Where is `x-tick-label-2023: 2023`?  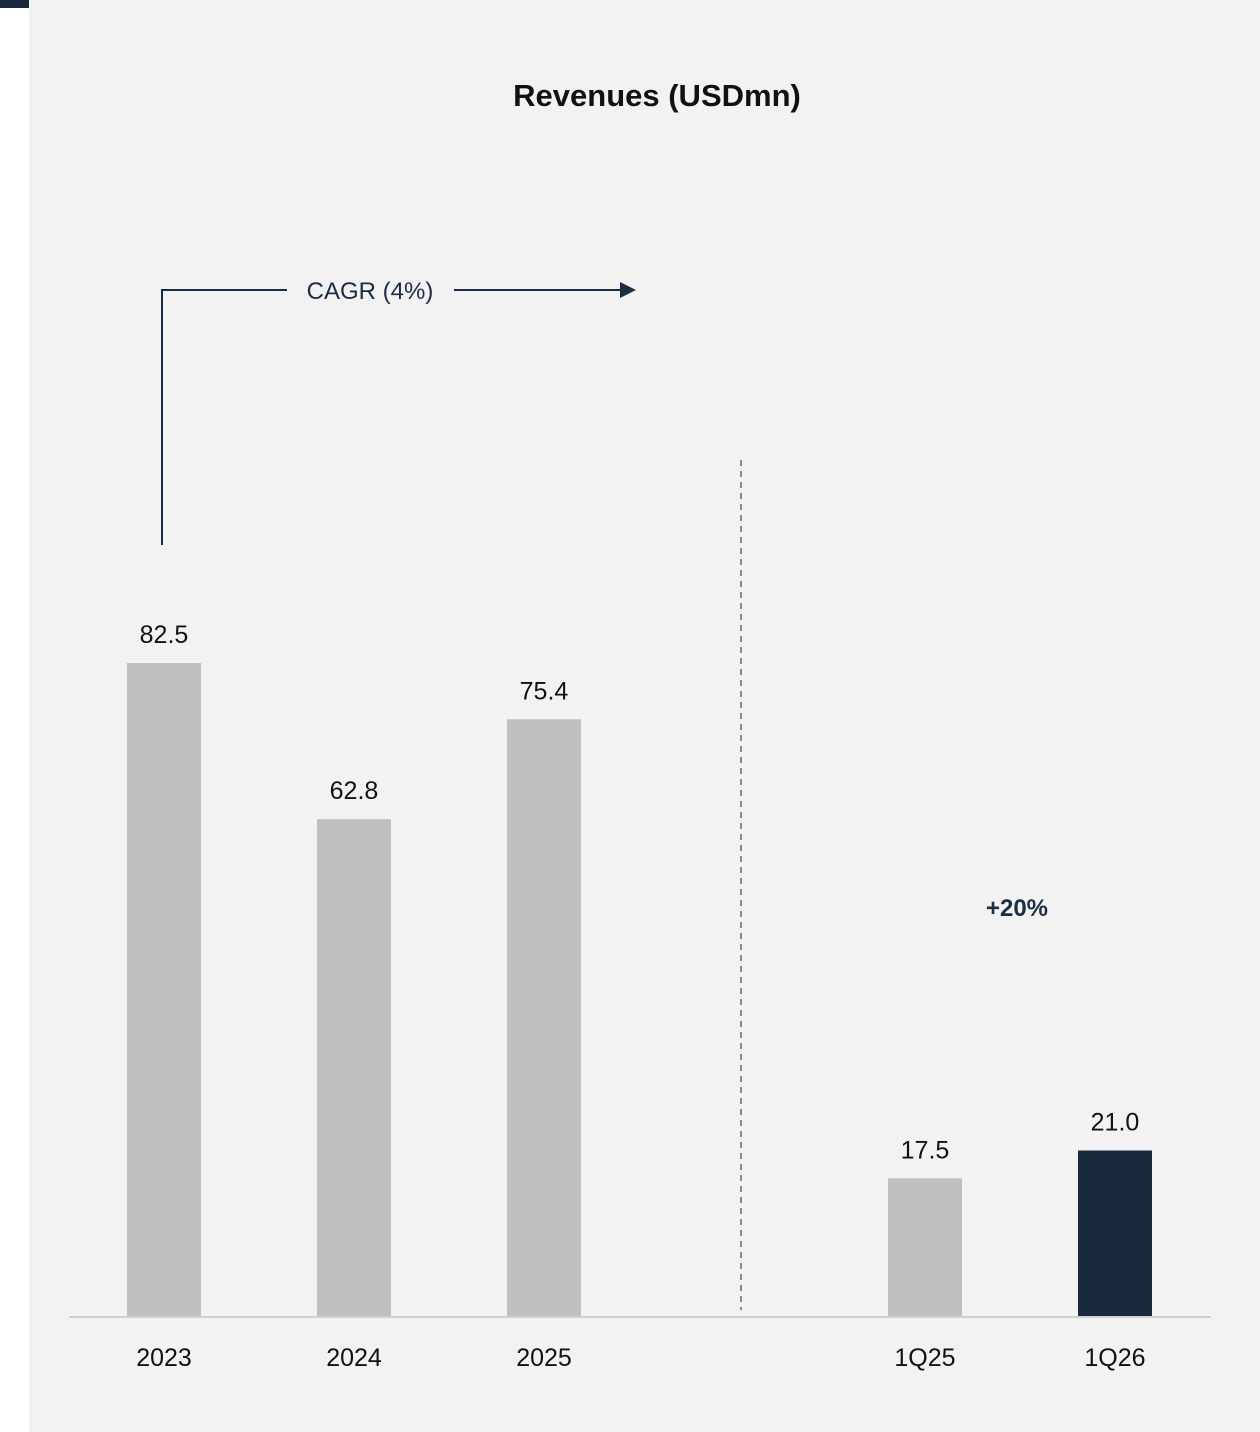 x-tick-label-2023: 2023 is located at coordinates (164, 1358).